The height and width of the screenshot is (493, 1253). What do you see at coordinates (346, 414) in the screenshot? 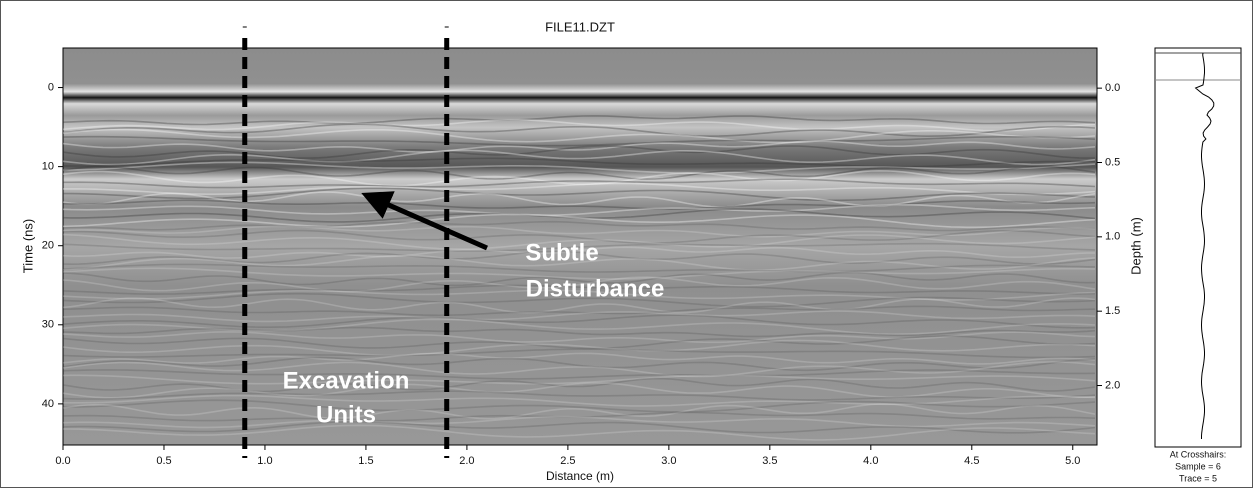
I see `annotation: Units` at bounding box center [346, 414].